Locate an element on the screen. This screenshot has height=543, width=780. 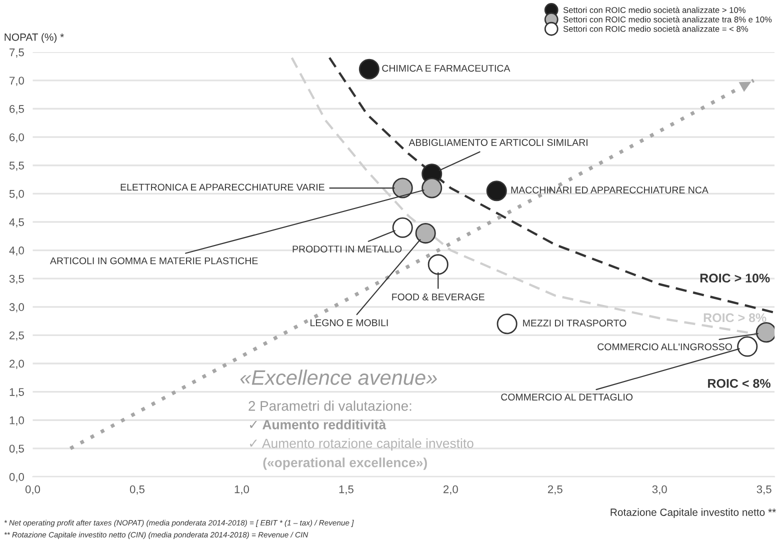
annotation: FOOD & BEVERAGE is located at coordinates (438, 297).